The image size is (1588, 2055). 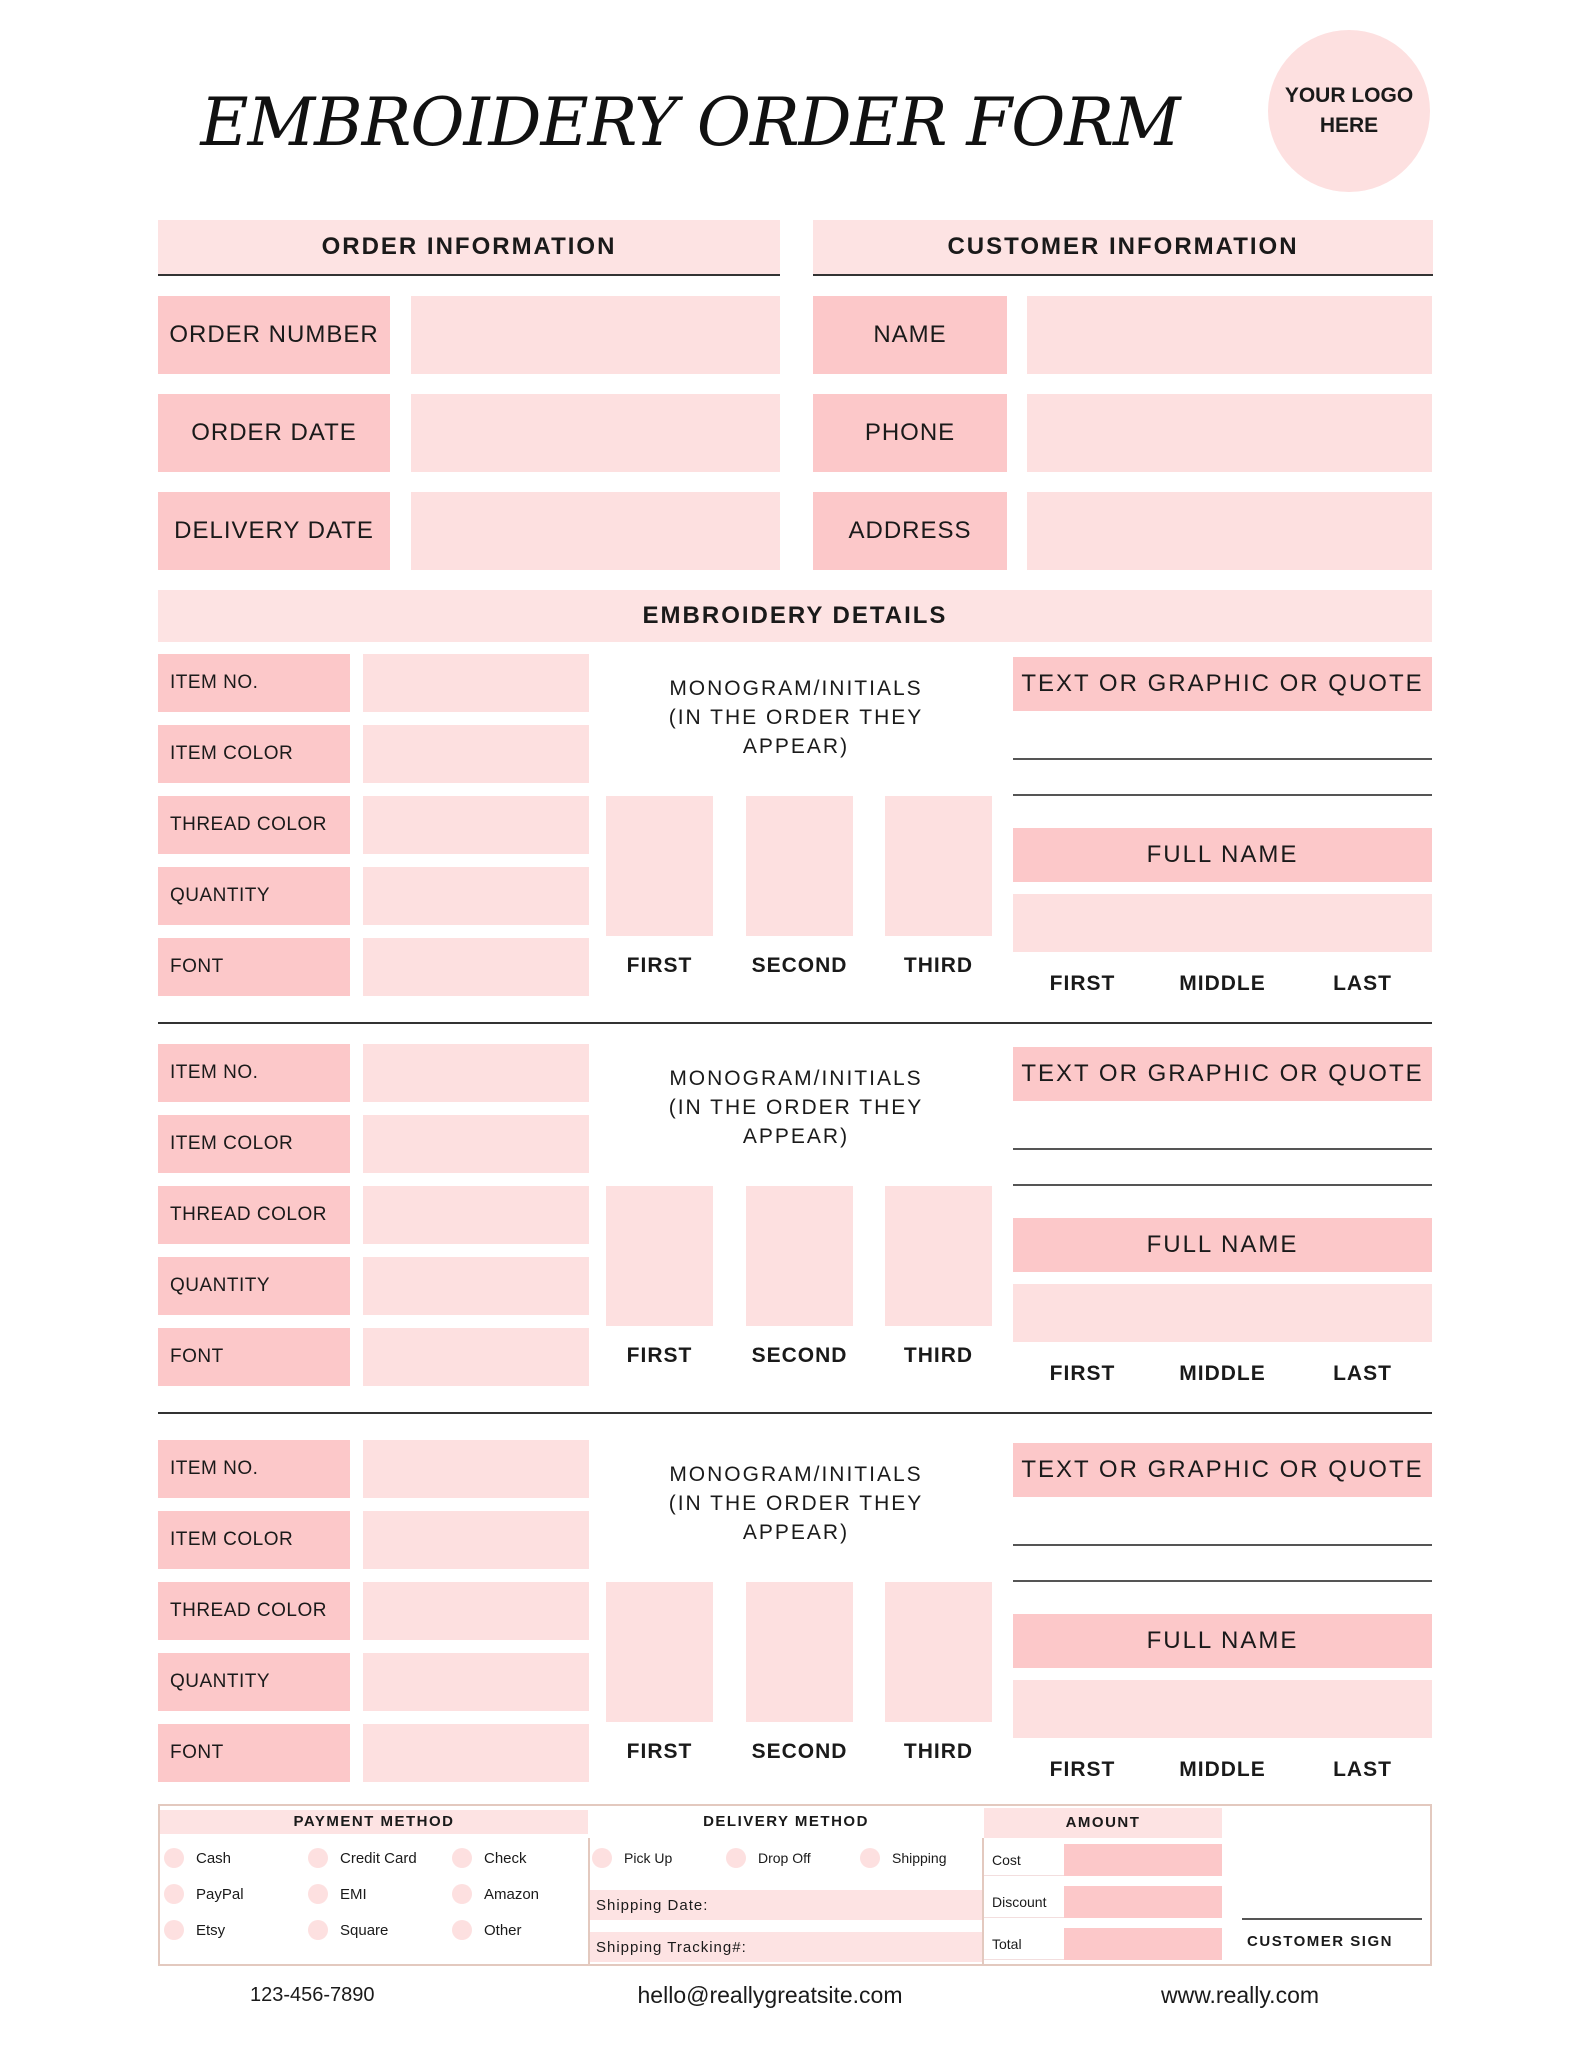 I want to click on shipping-tracking-field: Shipping Tracking#:, so click(x=786, y=1947).